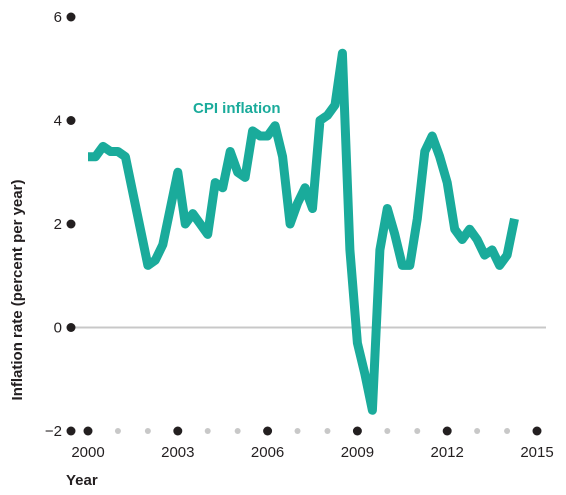 The width and height of the screenshot is (566, 495). What do you see at coordinates (312, 443) in the screenshot?
I see `x-axis-ticks: 2000 2003 2006 2009 2012 2015` at bounding box center [312, 443].